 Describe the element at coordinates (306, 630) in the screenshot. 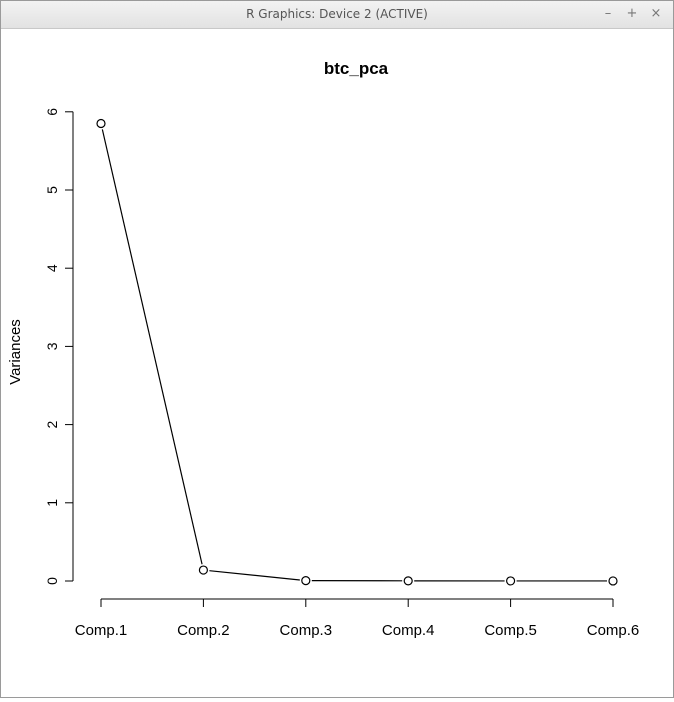

I see `x-tick-label: Comp.3` at that location.